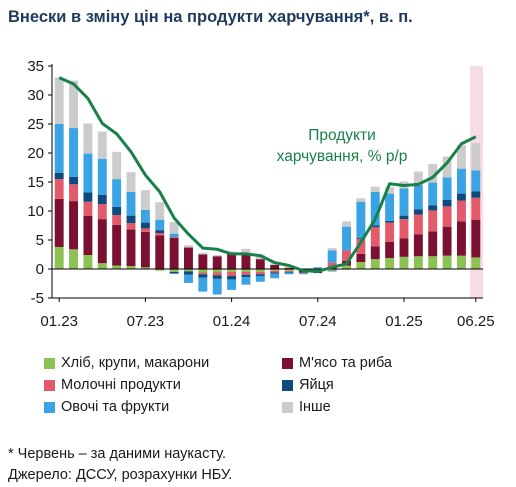  Describe the element at coordinates (418, 197) in the screenshot. I see `bar-vegfruit-02.25` at that location.